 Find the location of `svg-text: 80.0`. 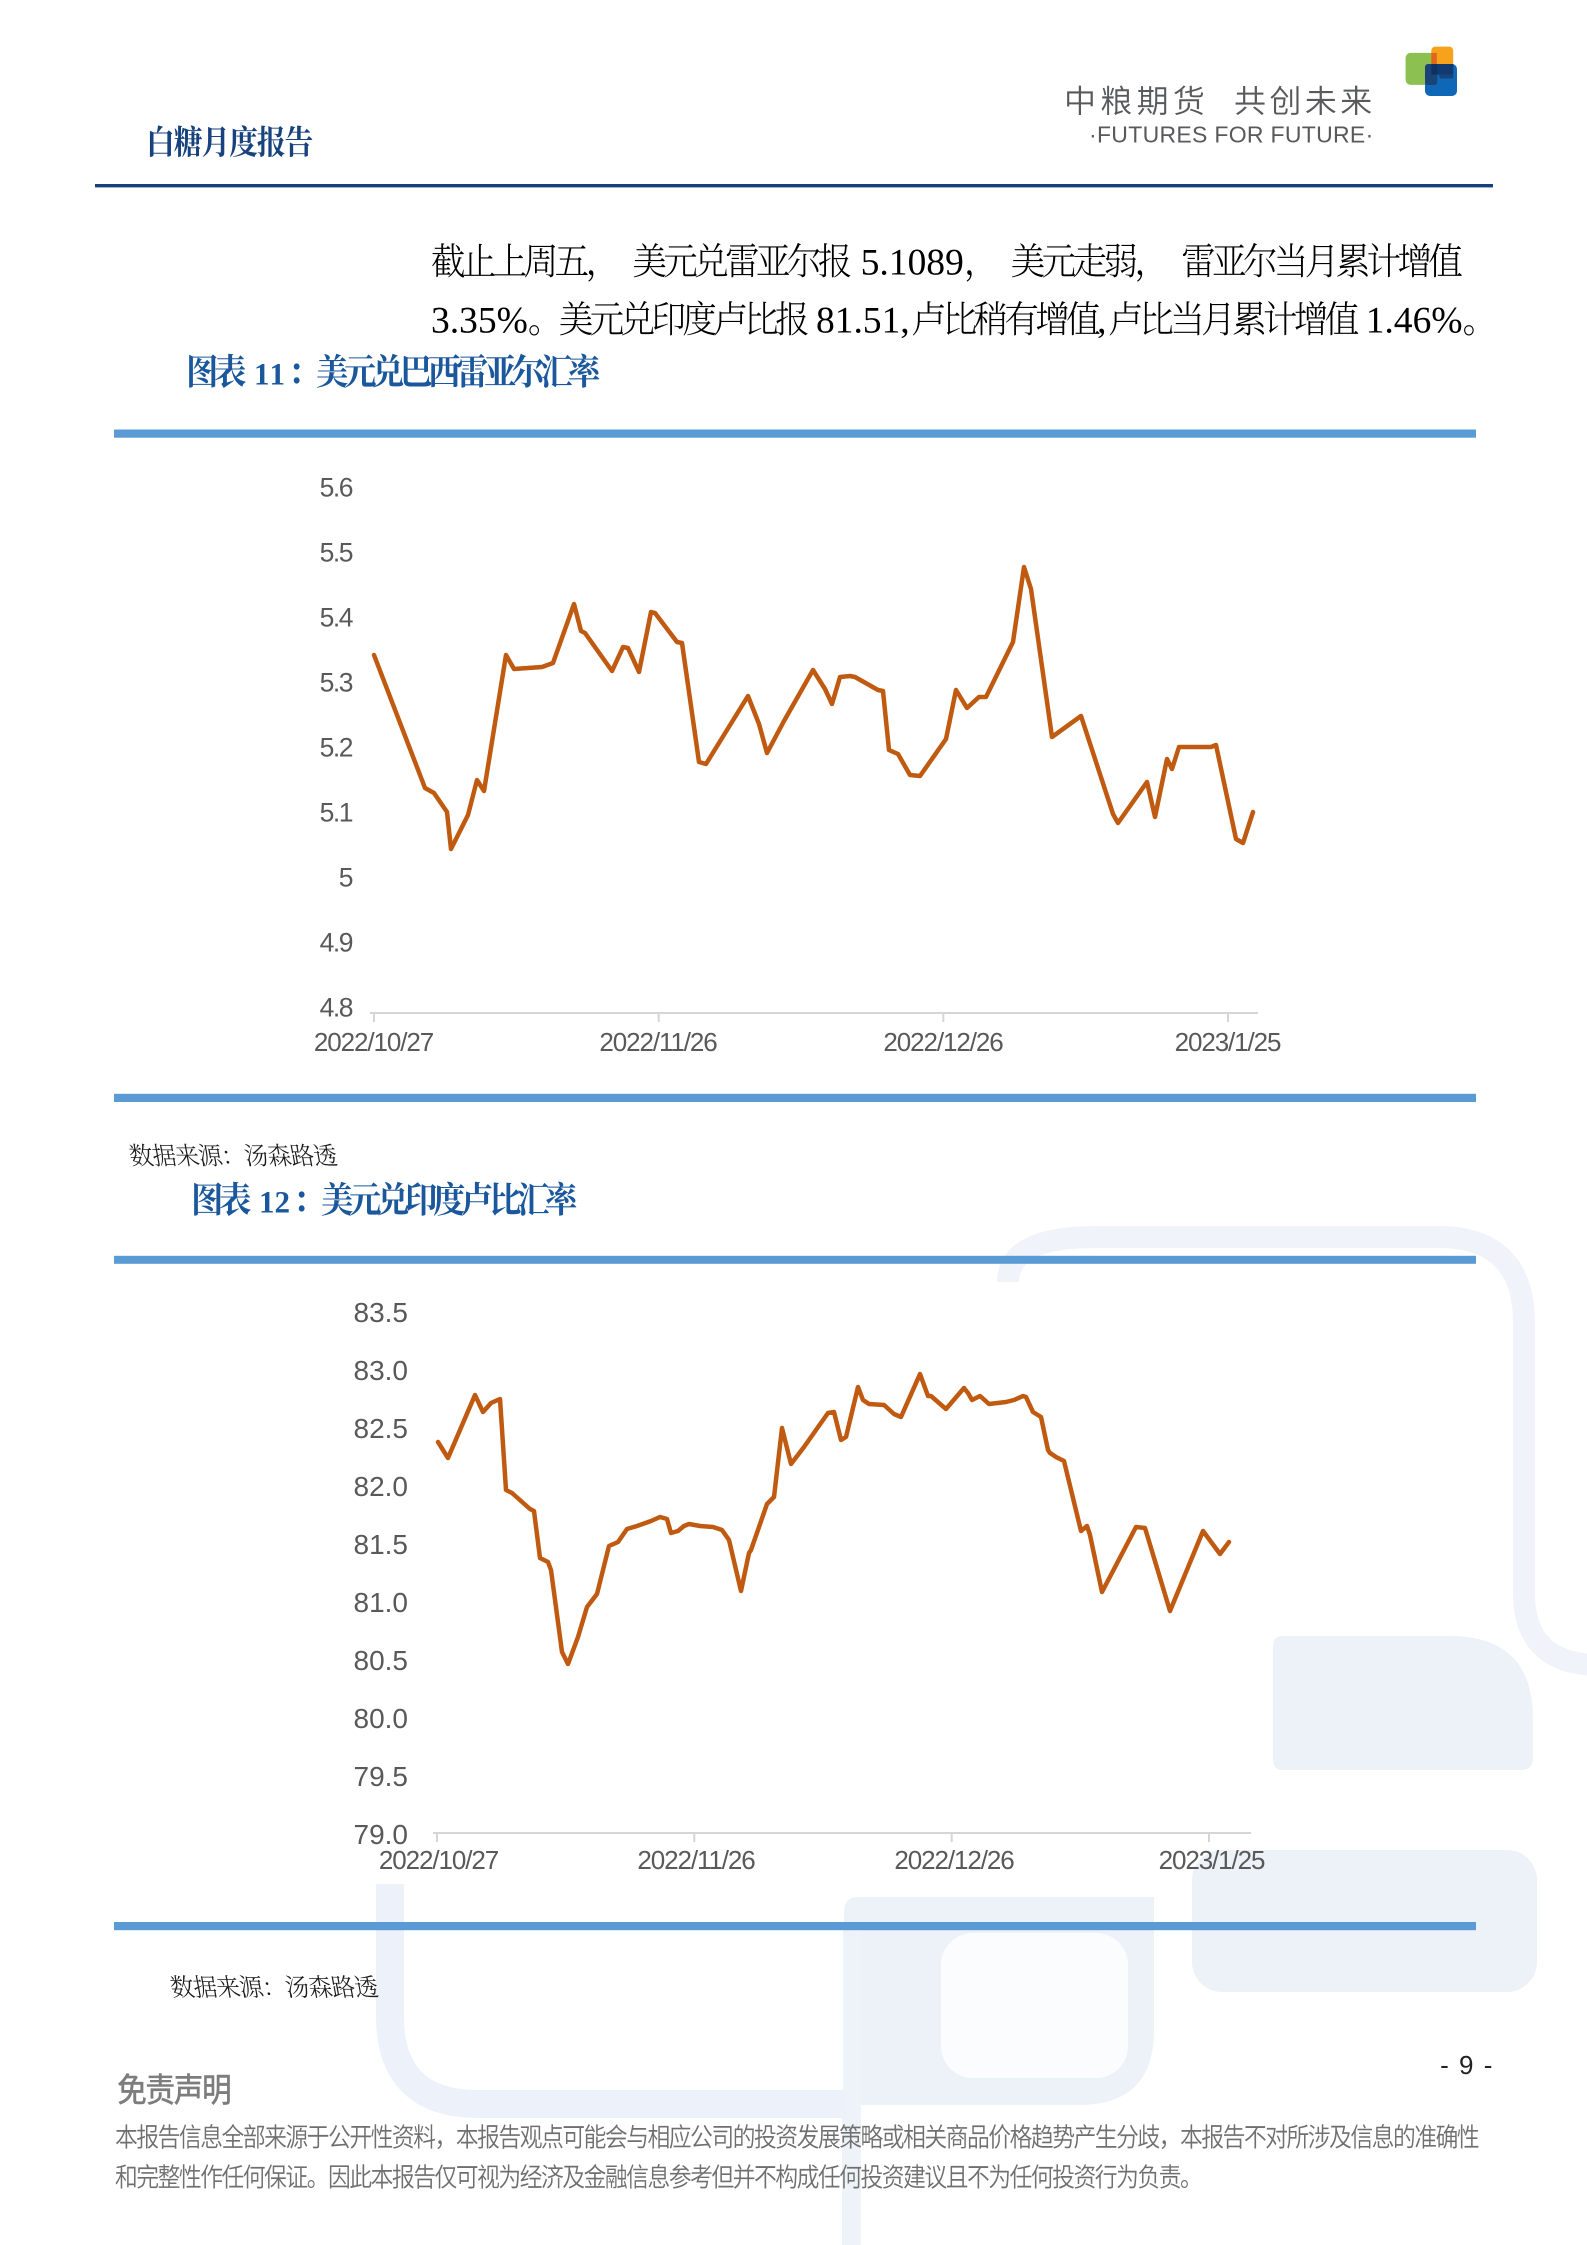

svg-text: 80.0 is located at coordinates (381, 1718).